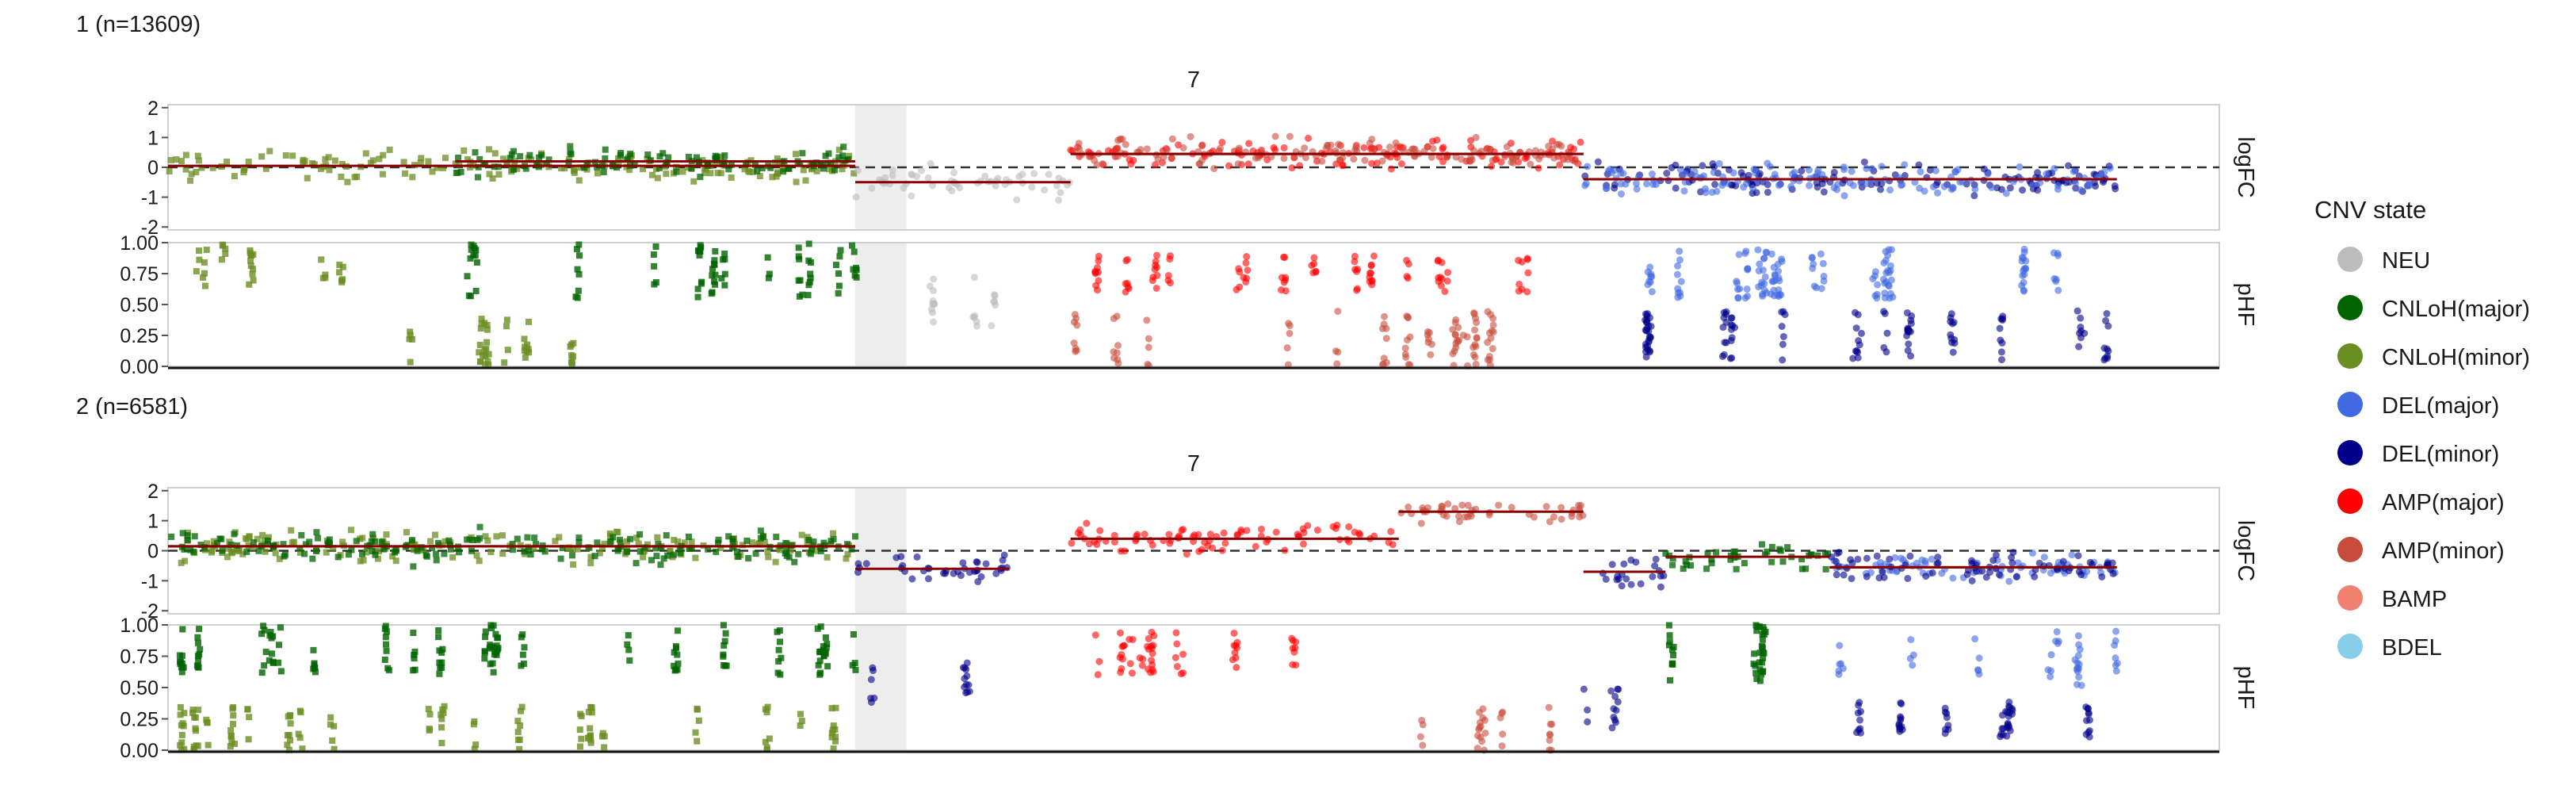 The image size is (2576, 793). I want to click on legend-label: BDEL, so click(2412, 648).